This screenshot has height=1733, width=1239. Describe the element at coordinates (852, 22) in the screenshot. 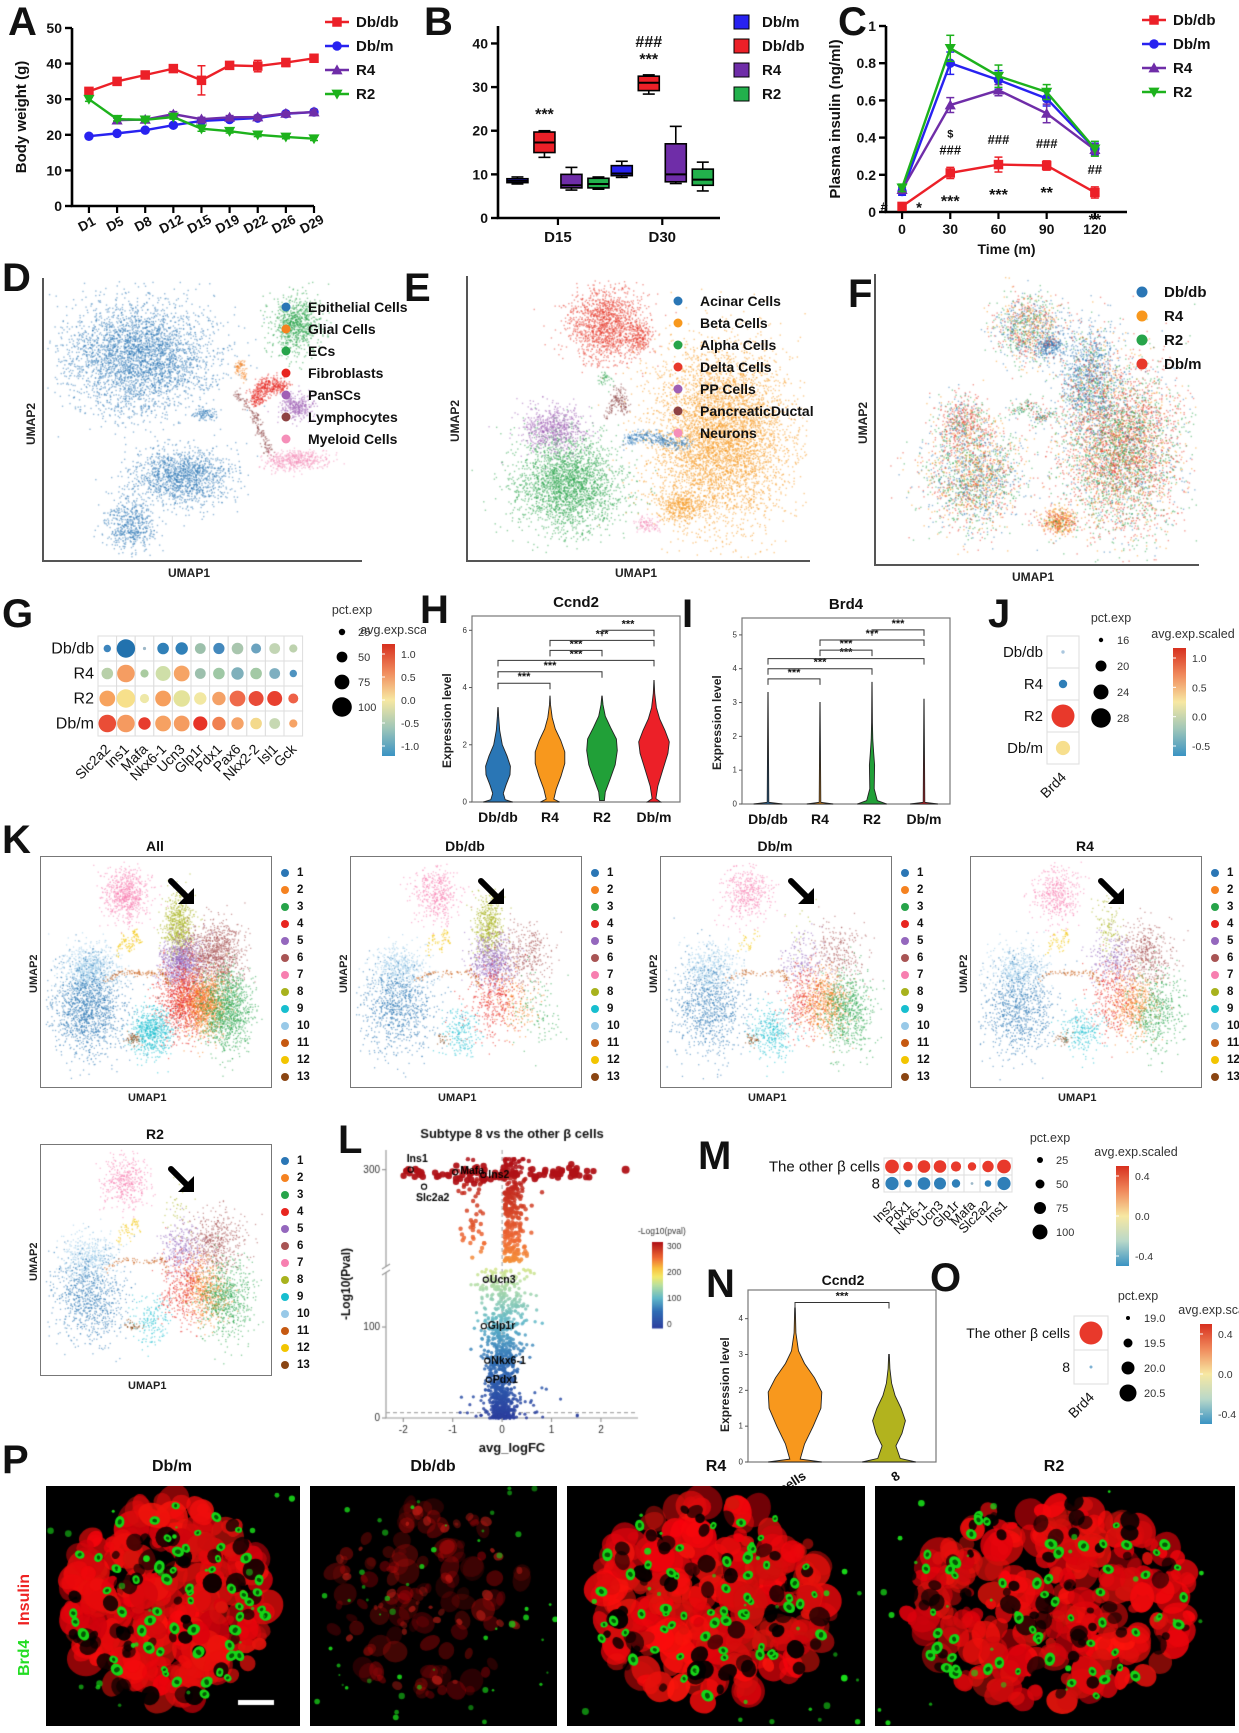

I see `panel-letter-c: C` at that location.